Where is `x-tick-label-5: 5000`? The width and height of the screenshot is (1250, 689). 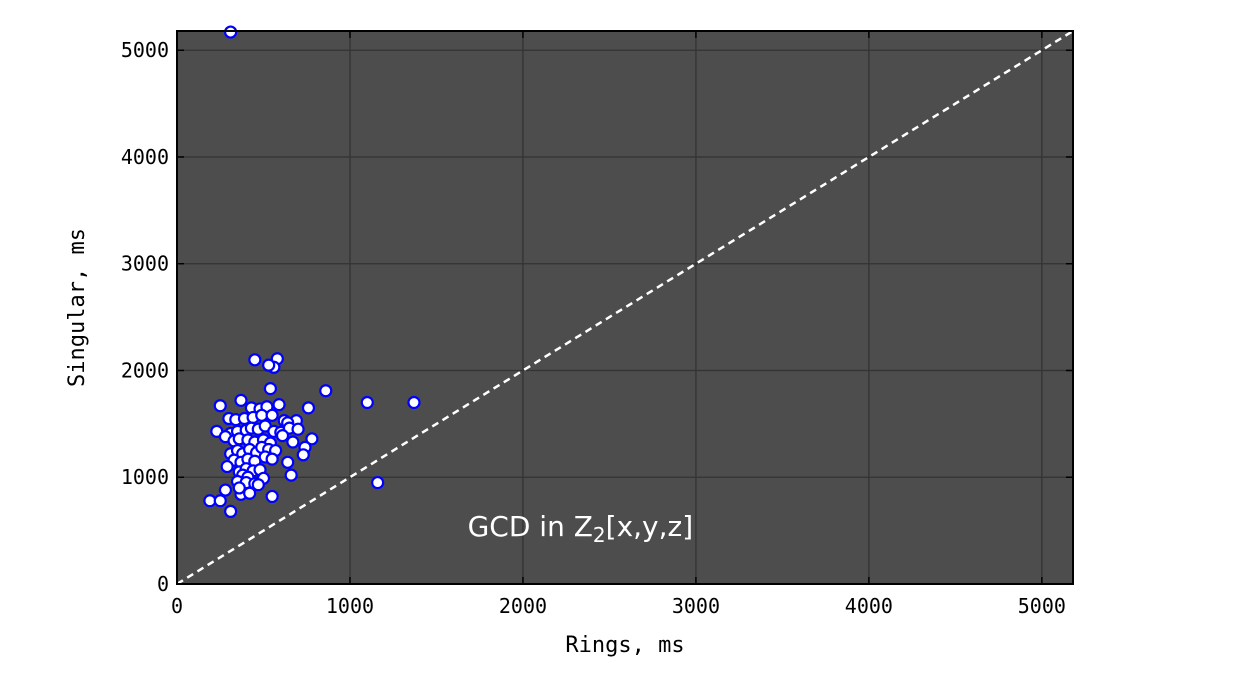
x-tick-label-5: 5000 is located at coordinates (1042, 606).